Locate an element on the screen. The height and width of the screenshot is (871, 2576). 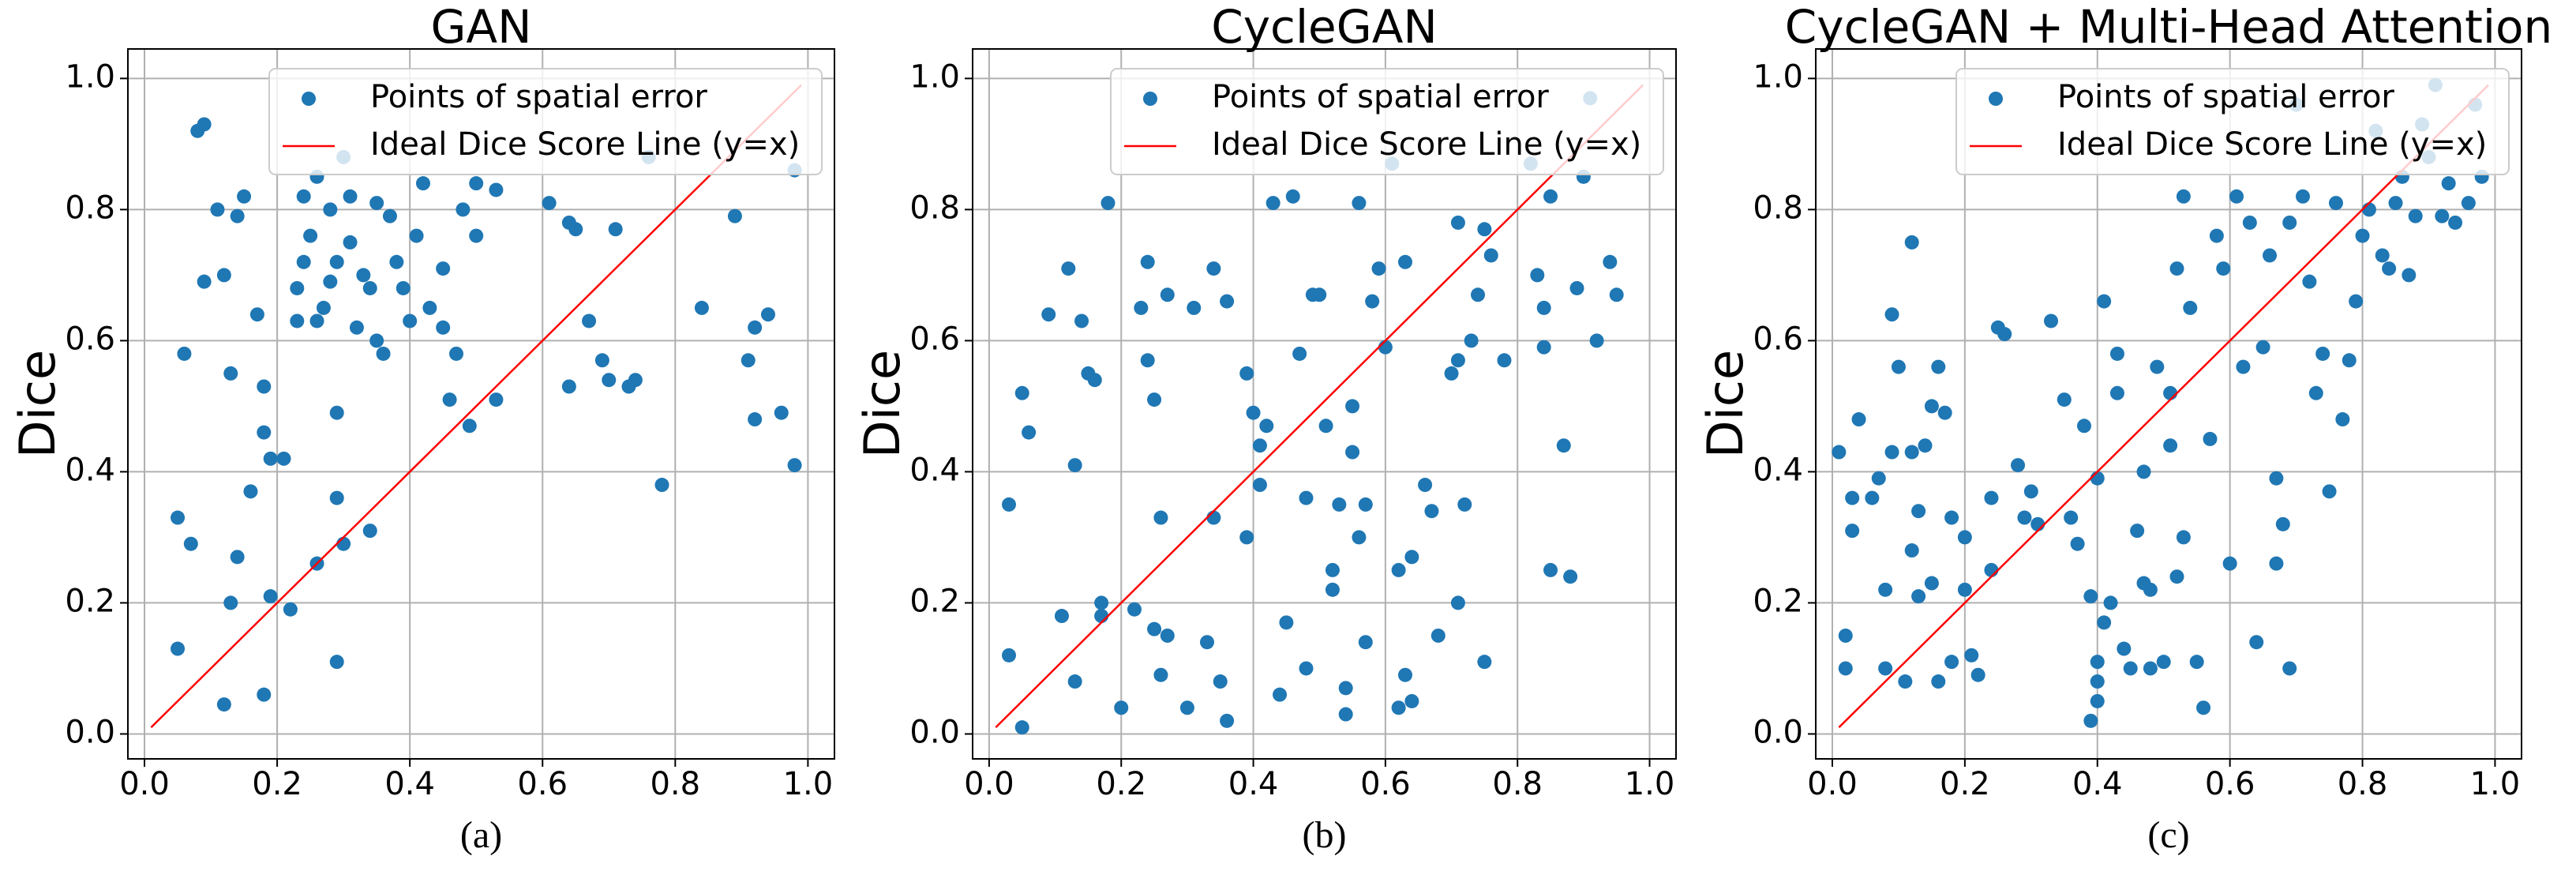
x-tick-label: 0.2 is located at coordinates (277, 784).